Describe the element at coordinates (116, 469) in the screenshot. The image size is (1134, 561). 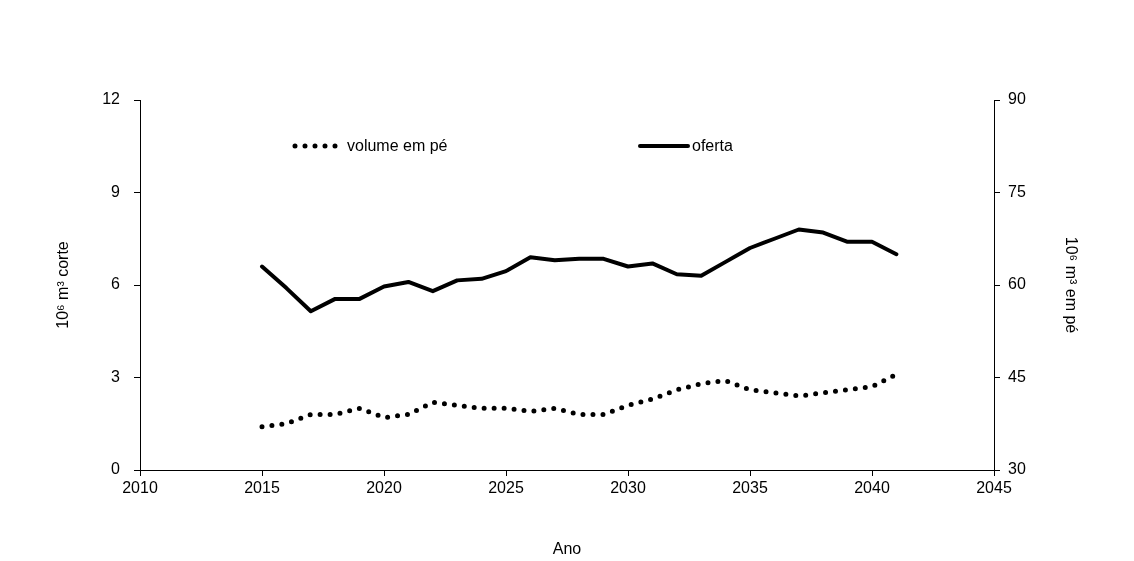
I see `y-tick-label: 0` at that location.